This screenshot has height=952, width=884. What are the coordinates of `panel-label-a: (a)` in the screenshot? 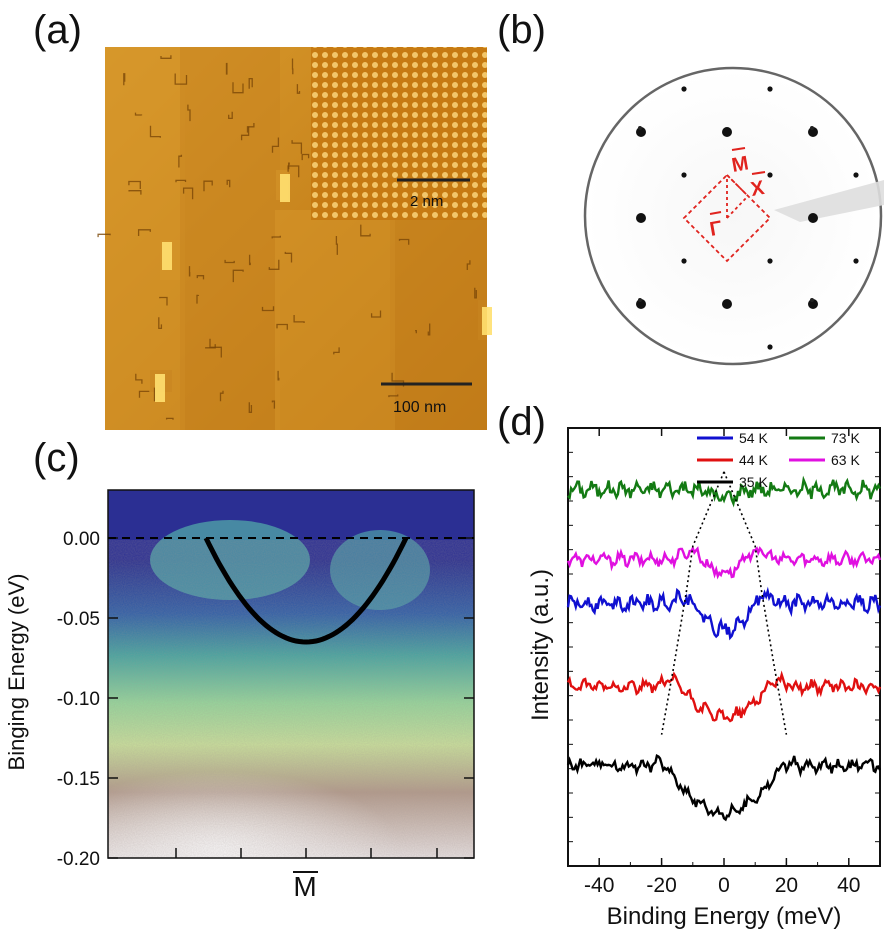 It's located at (57, 30).